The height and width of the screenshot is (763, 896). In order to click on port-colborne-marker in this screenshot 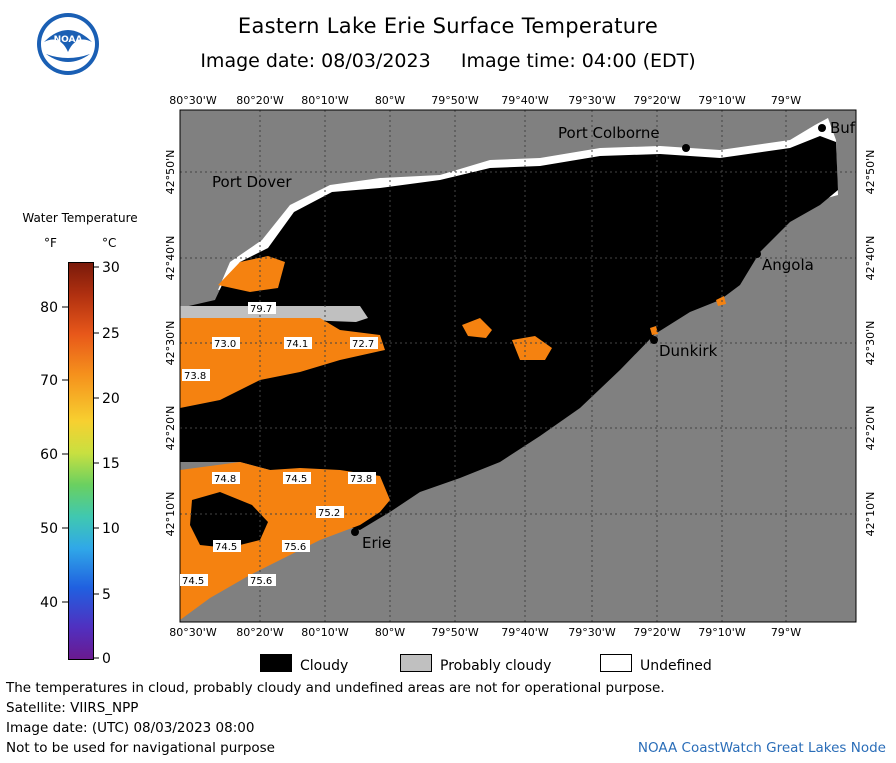, I will do `click(686, 148)`.